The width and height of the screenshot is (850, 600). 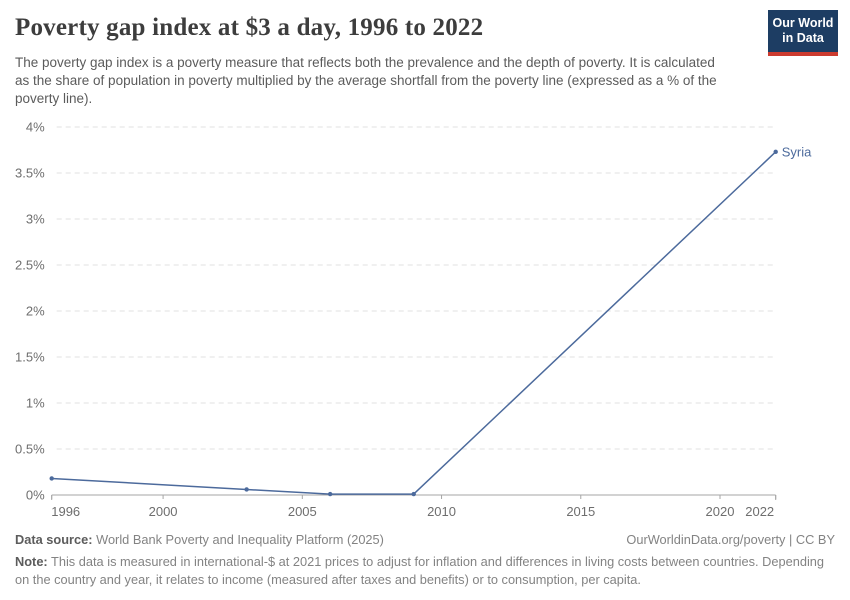 What do you see at coordinates (35, 403) in the screenshot?
I see `y-axis-tick-label: 1%` at bounding box center [35, 403].